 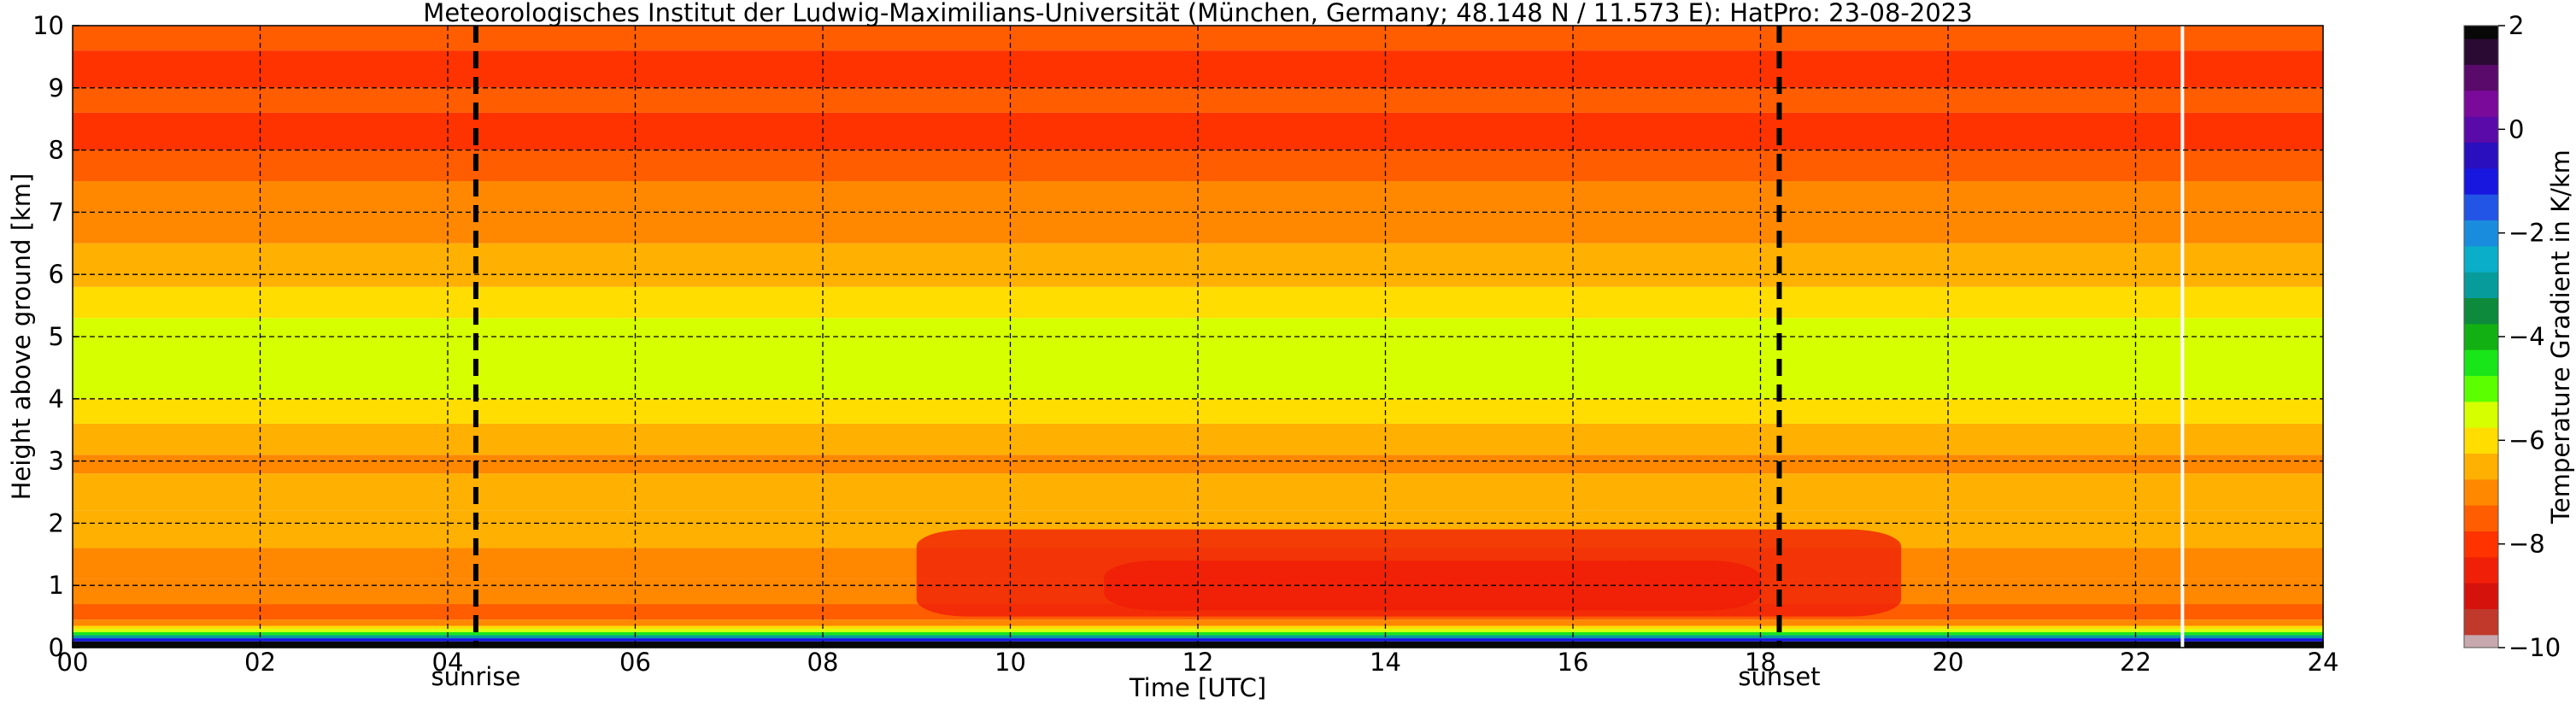 I want to click on y-tick-label: 5, so click(x=56, y=336).